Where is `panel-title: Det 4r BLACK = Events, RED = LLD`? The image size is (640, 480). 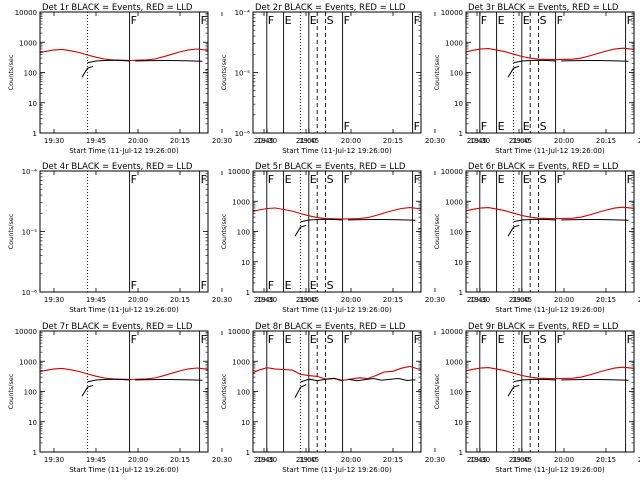
panel-title: Det 4r BLACK = Events, RED = LLD is located at coordinates (117, 167).